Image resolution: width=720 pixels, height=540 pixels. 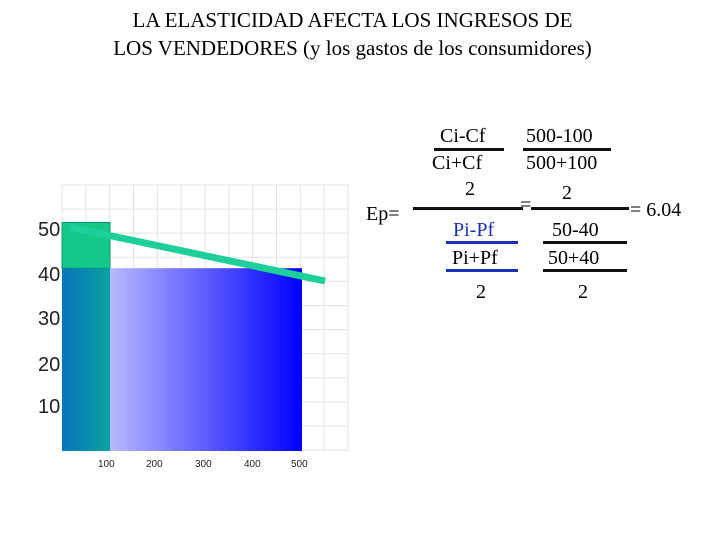 I want to click on chart-x-ticks: 100 200 300 400 500, so click(x=203, y=464).